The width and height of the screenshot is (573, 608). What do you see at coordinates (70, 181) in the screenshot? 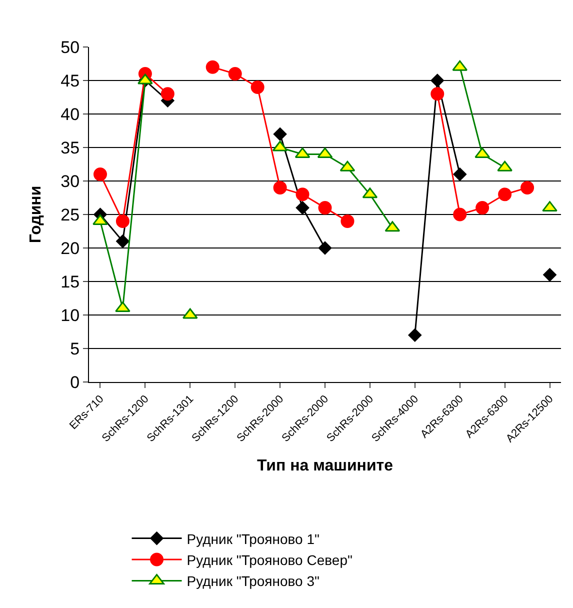
I see `y-tick-label: 30` at bounding box center [70, 181].